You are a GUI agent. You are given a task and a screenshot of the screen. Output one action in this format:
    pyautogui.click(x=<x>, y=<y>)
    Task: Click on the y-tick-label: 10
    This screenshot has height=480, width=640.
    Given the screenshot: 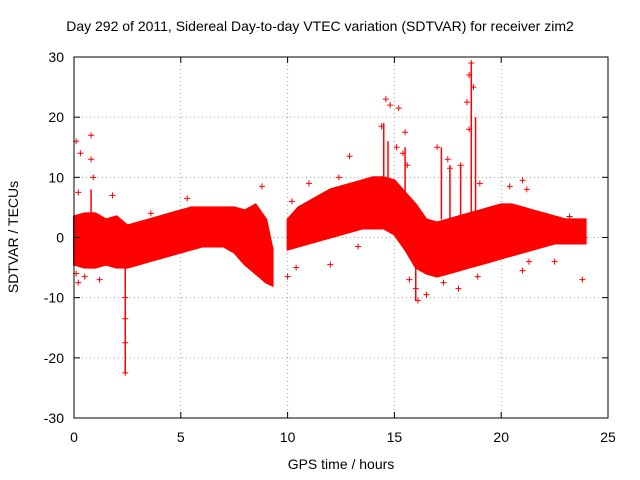 What is the action you would take?
    pyautogui.click(x=56, y=177)
    